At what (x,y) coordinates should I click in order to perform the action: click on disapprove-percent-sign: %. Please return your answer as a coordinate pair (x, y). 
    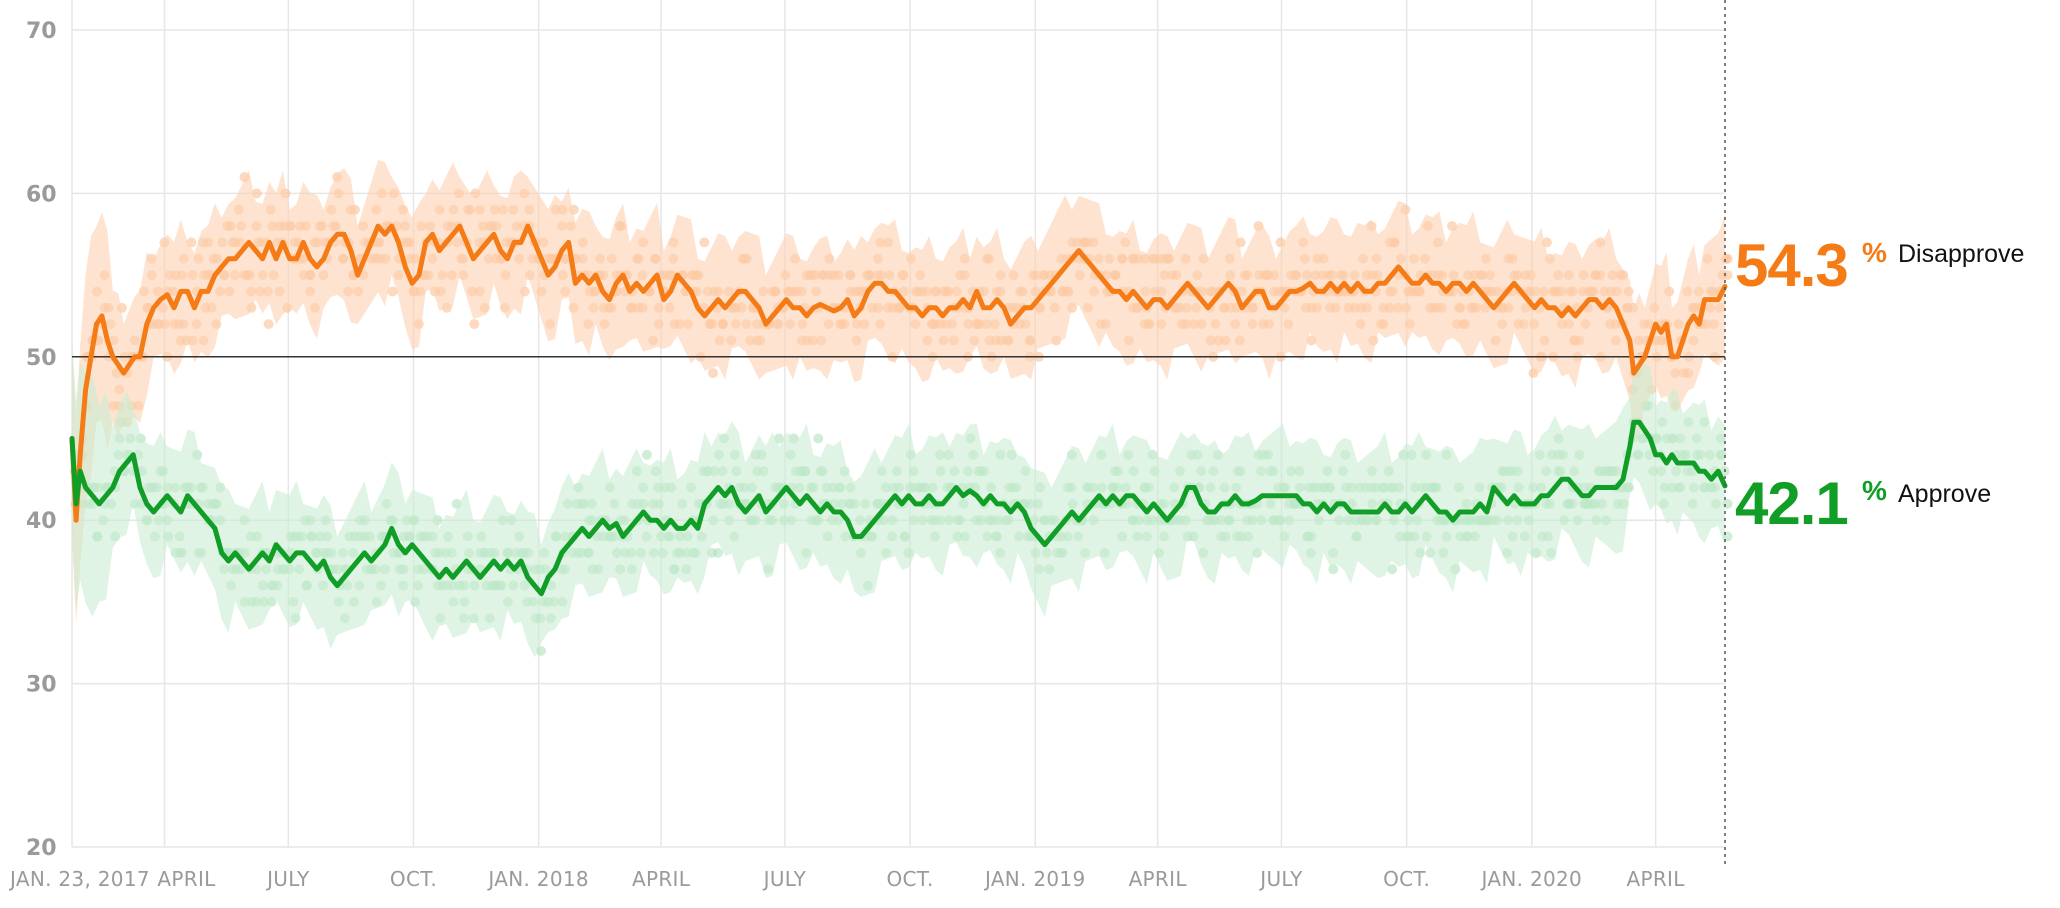
    Looking at the image, I should click on (1874, 252).